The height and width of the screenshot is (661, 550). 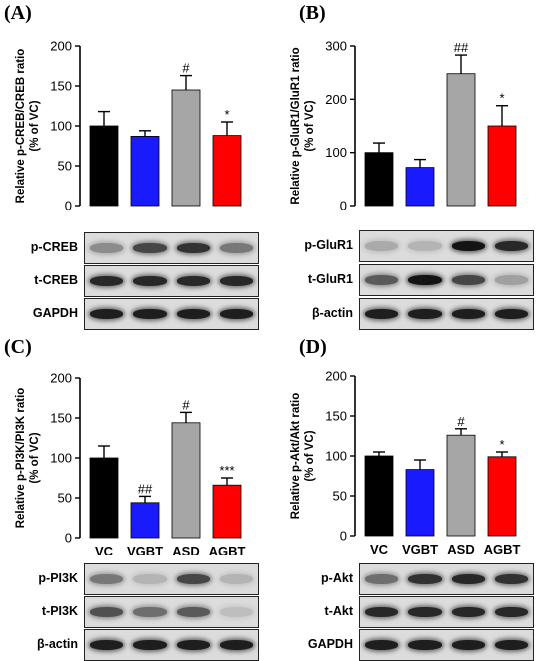 What do you see at coordinates (65, 166) in the screenshot?
I see `y-tick-label: 50` at bounding box center [65, 166].